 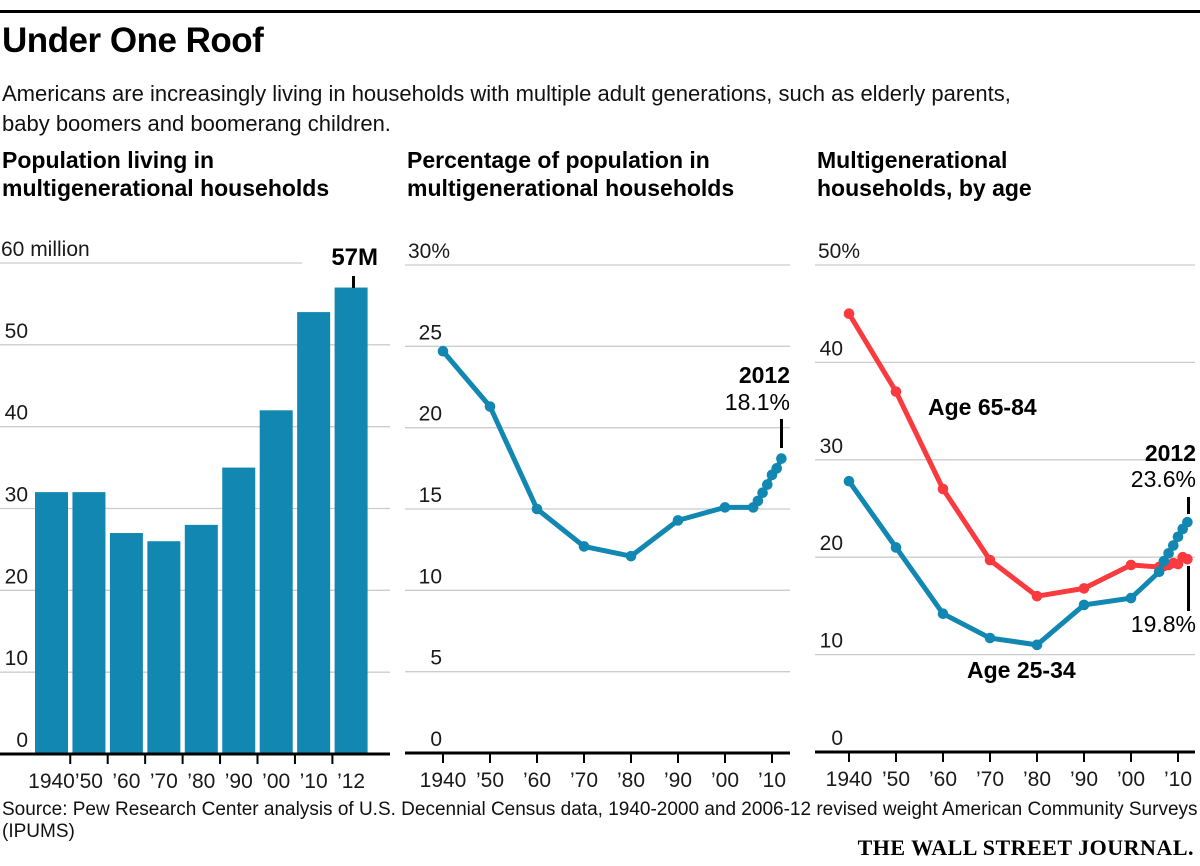 I want to click on pct-pointer-line, so click(x=781, y=433).